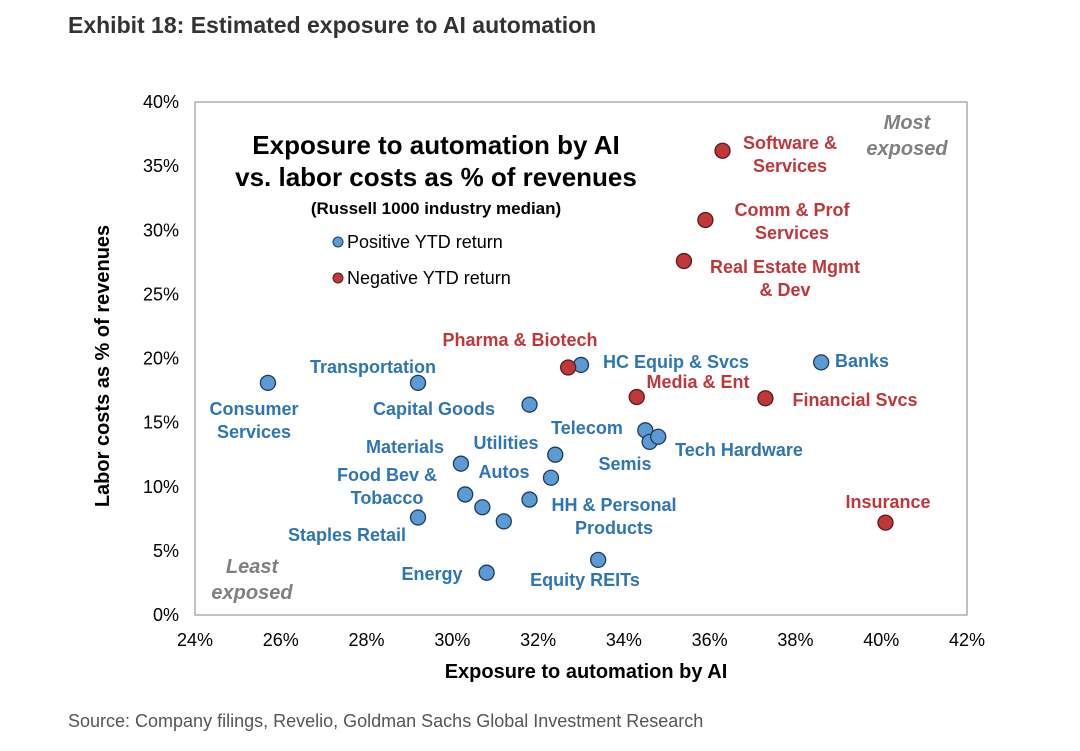 This screenshot has height=751, width=1080. Describe the element at coordinates (338, 242) in the screenshot. I see `legend-marker-positive` at that location.